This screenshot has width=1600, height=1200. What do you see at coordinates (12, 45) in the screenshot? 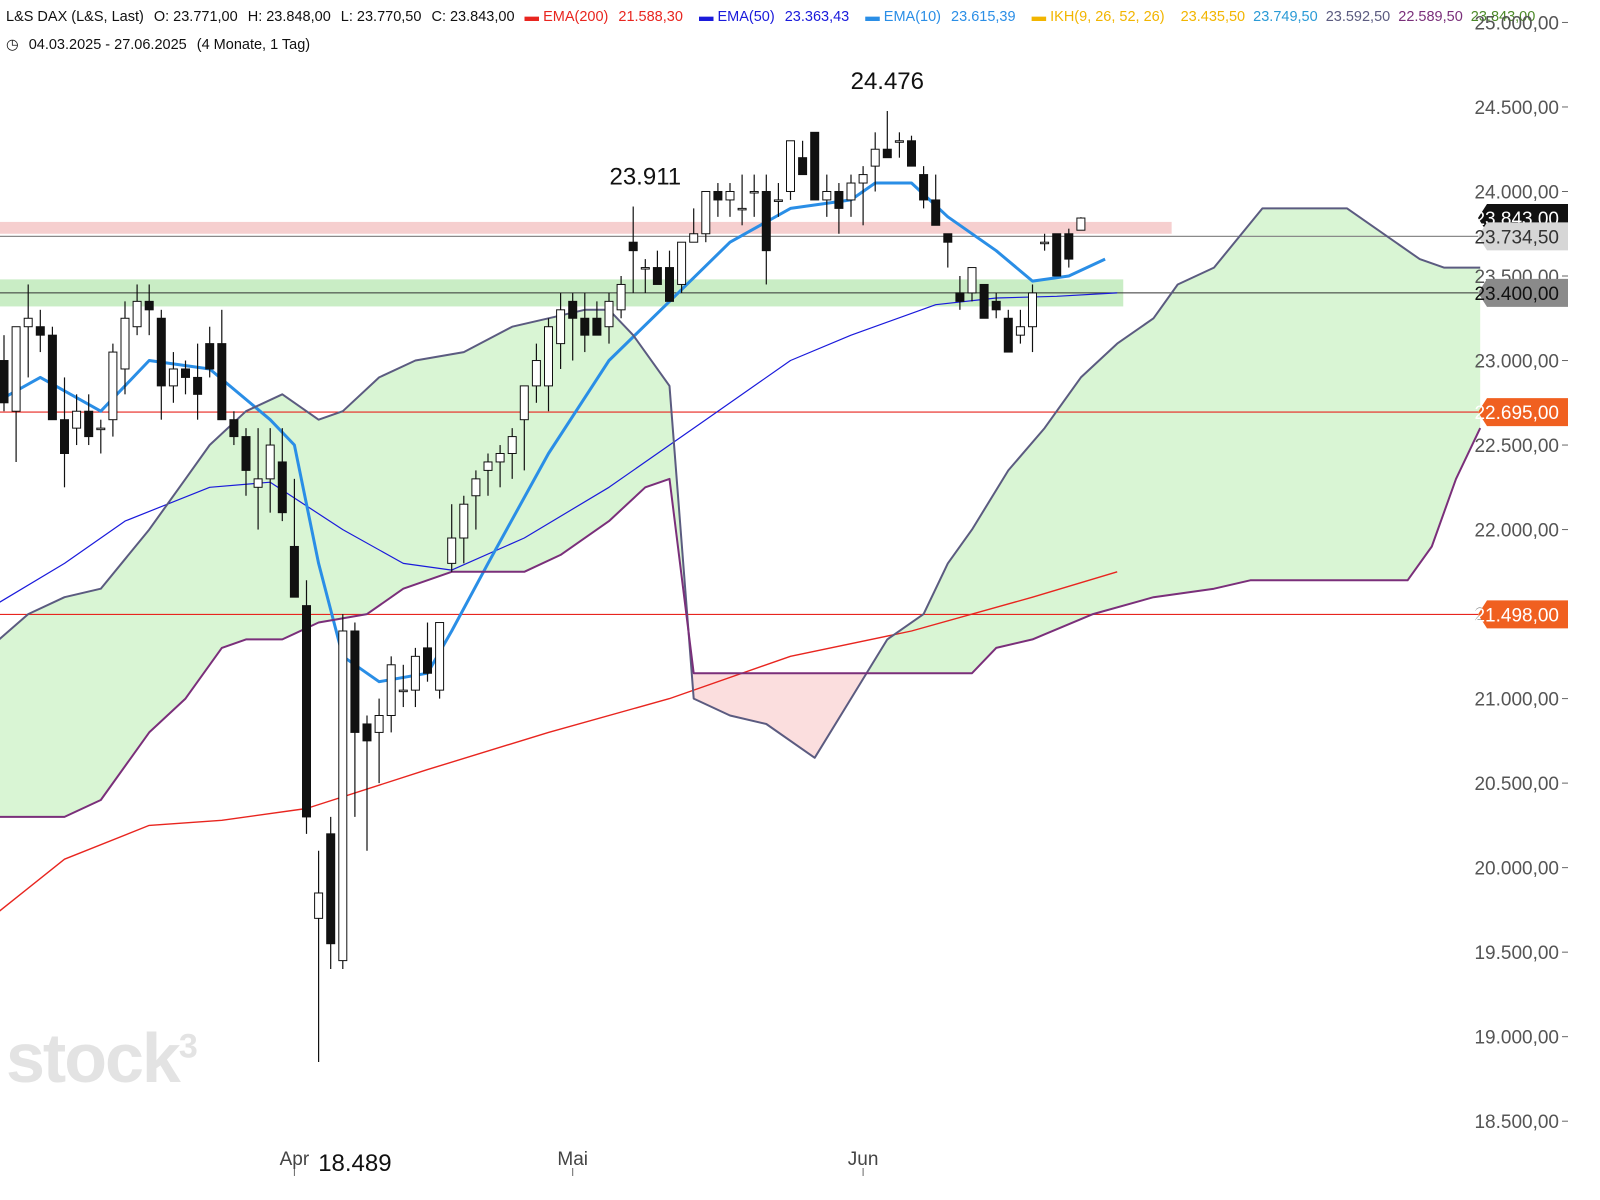
I see `clock-icon: ◷` at bounding box center [12, 45].